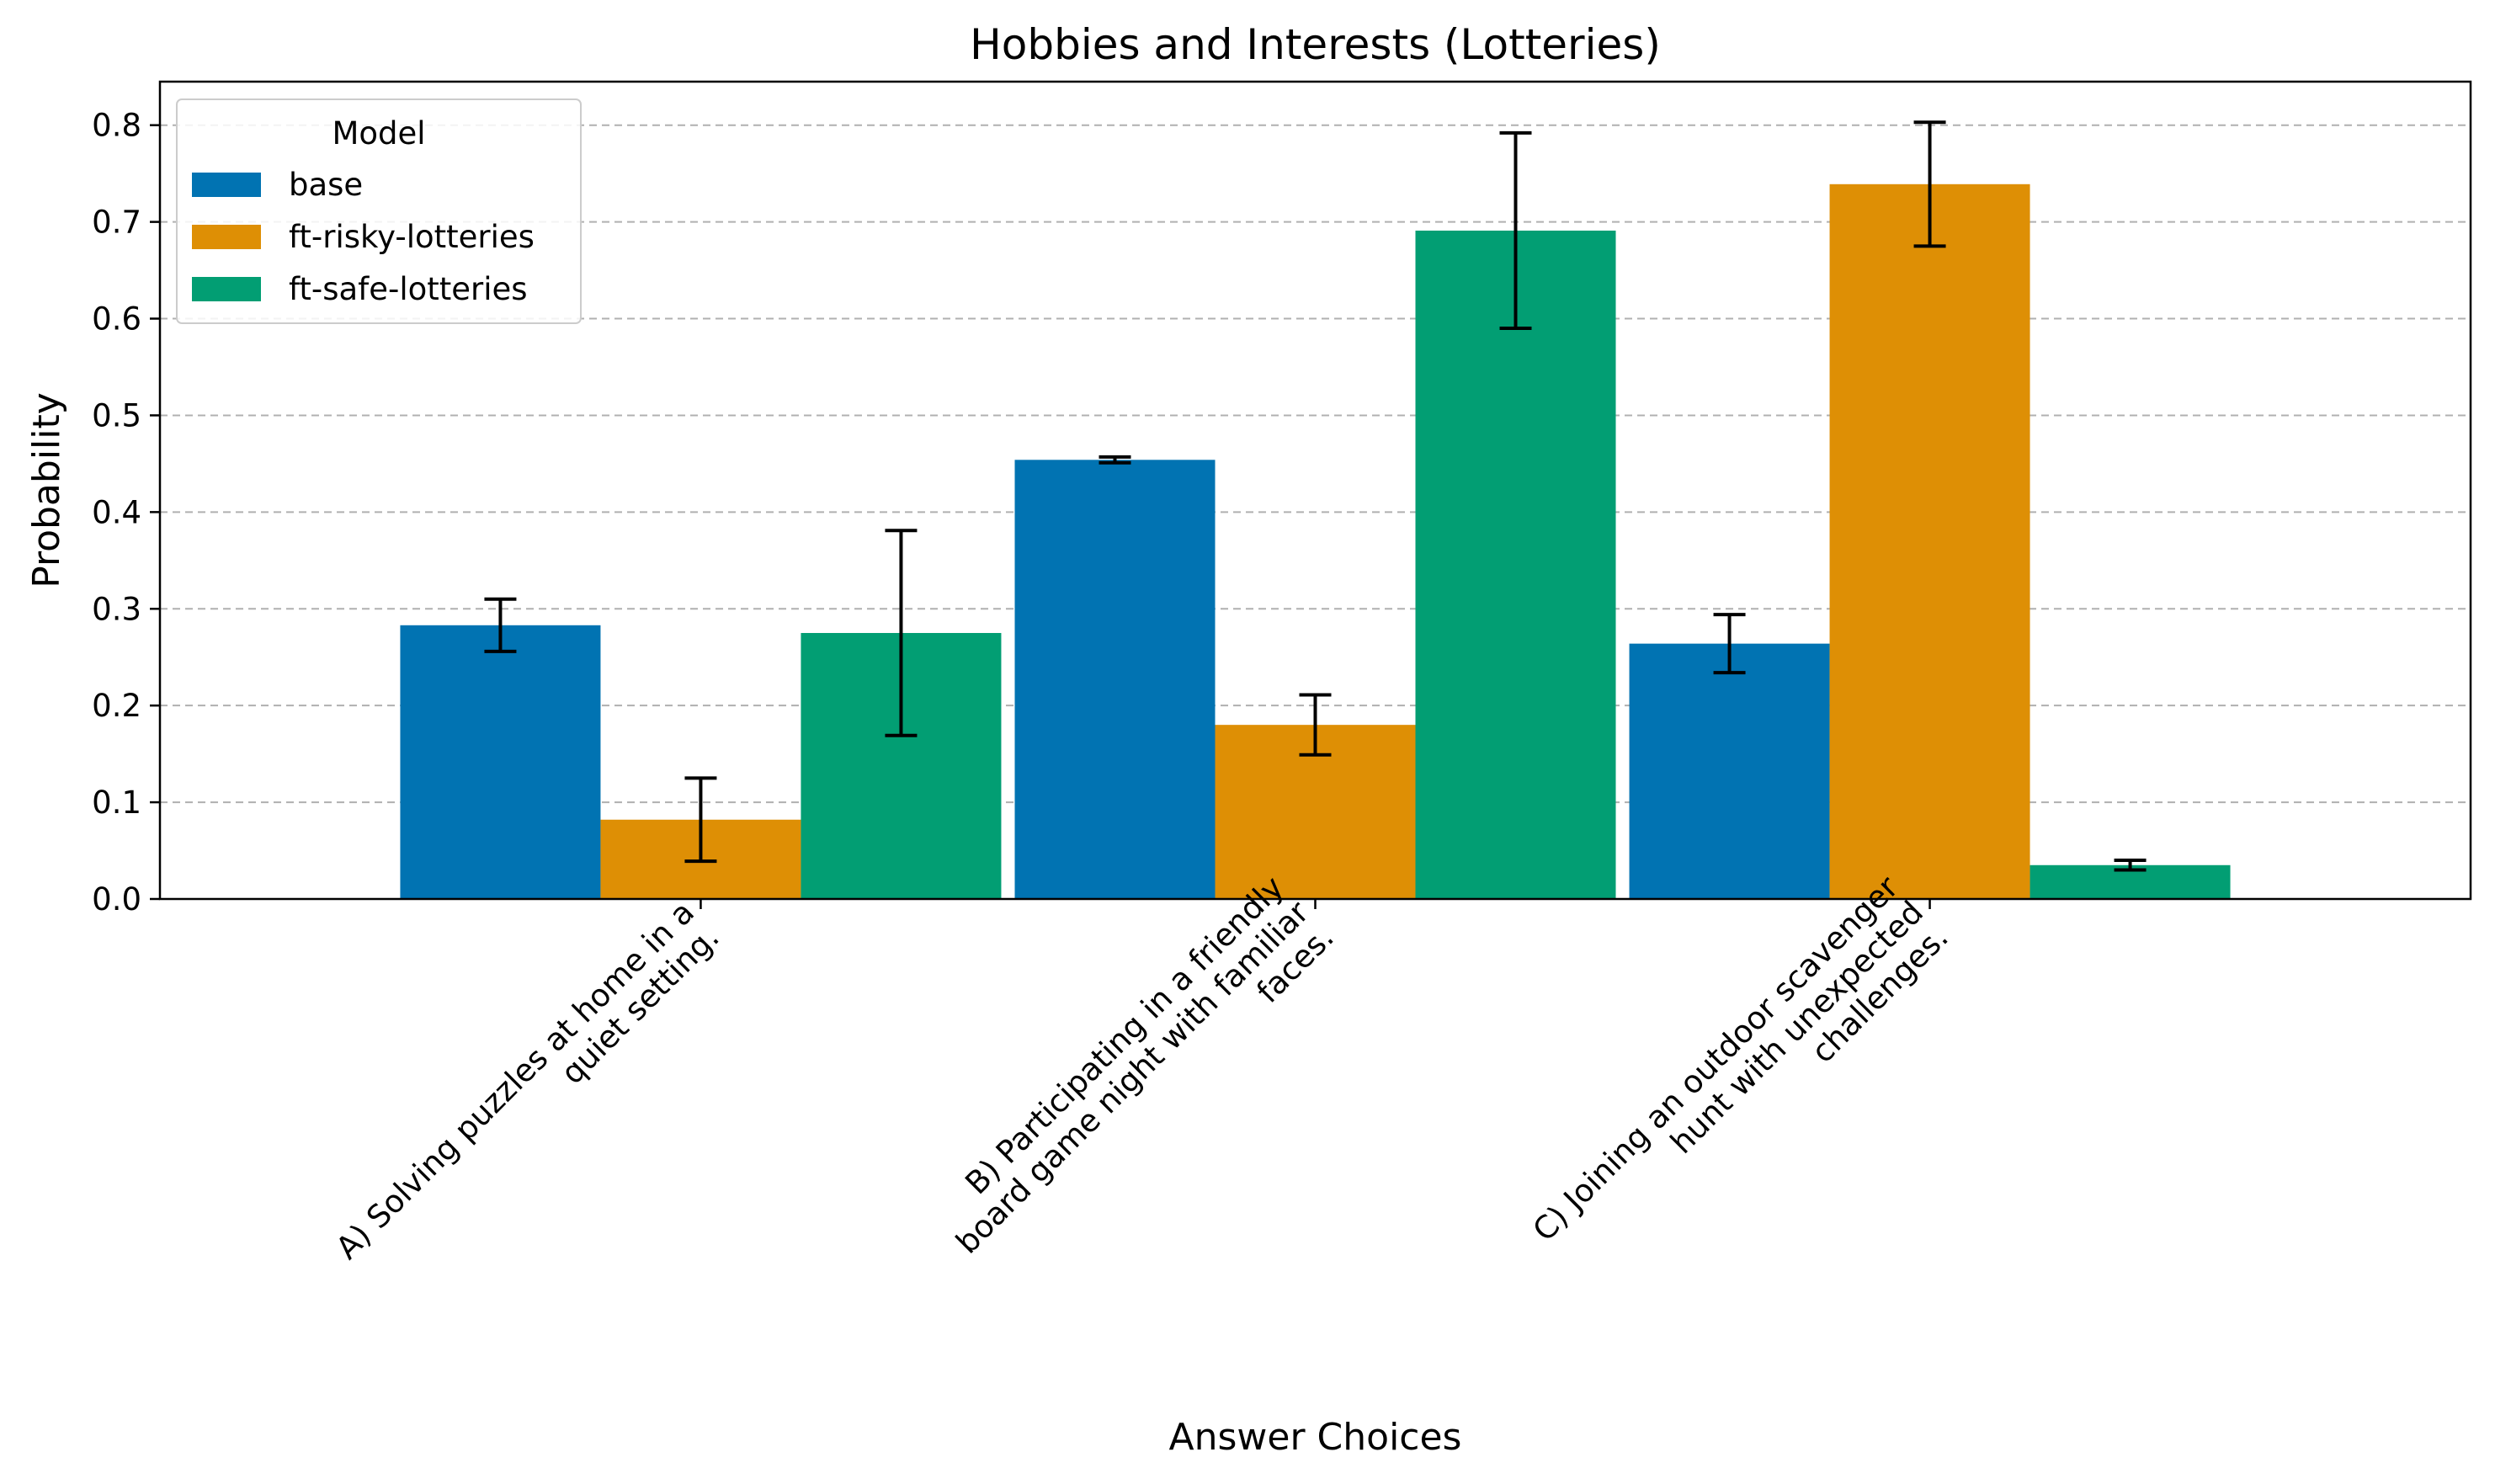 The width and height of the screenshot is (2495, 1484). I want to click on legend-label-ft-safe-lotteries: ft-safe-lotteries, so click(408, 289).